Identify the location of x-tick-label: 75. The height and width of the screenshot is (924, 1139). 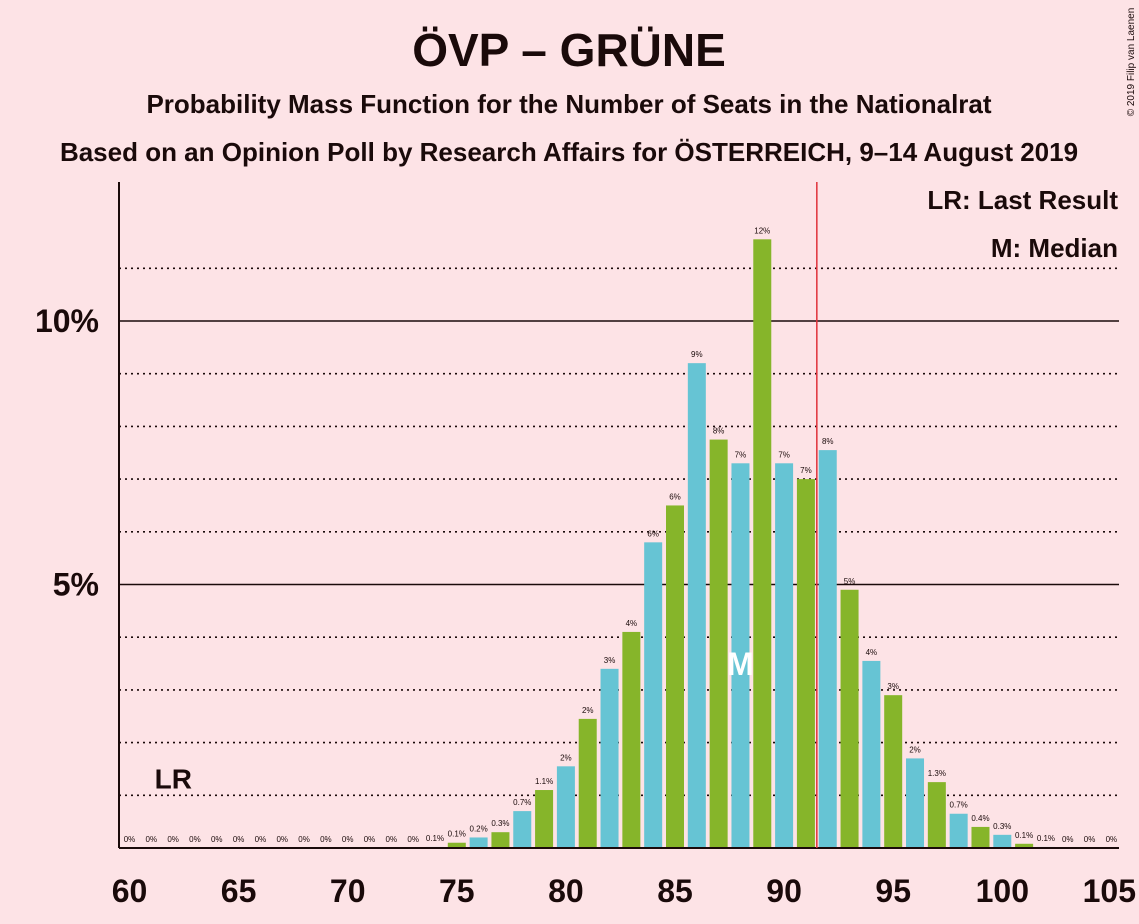
(457, 891).